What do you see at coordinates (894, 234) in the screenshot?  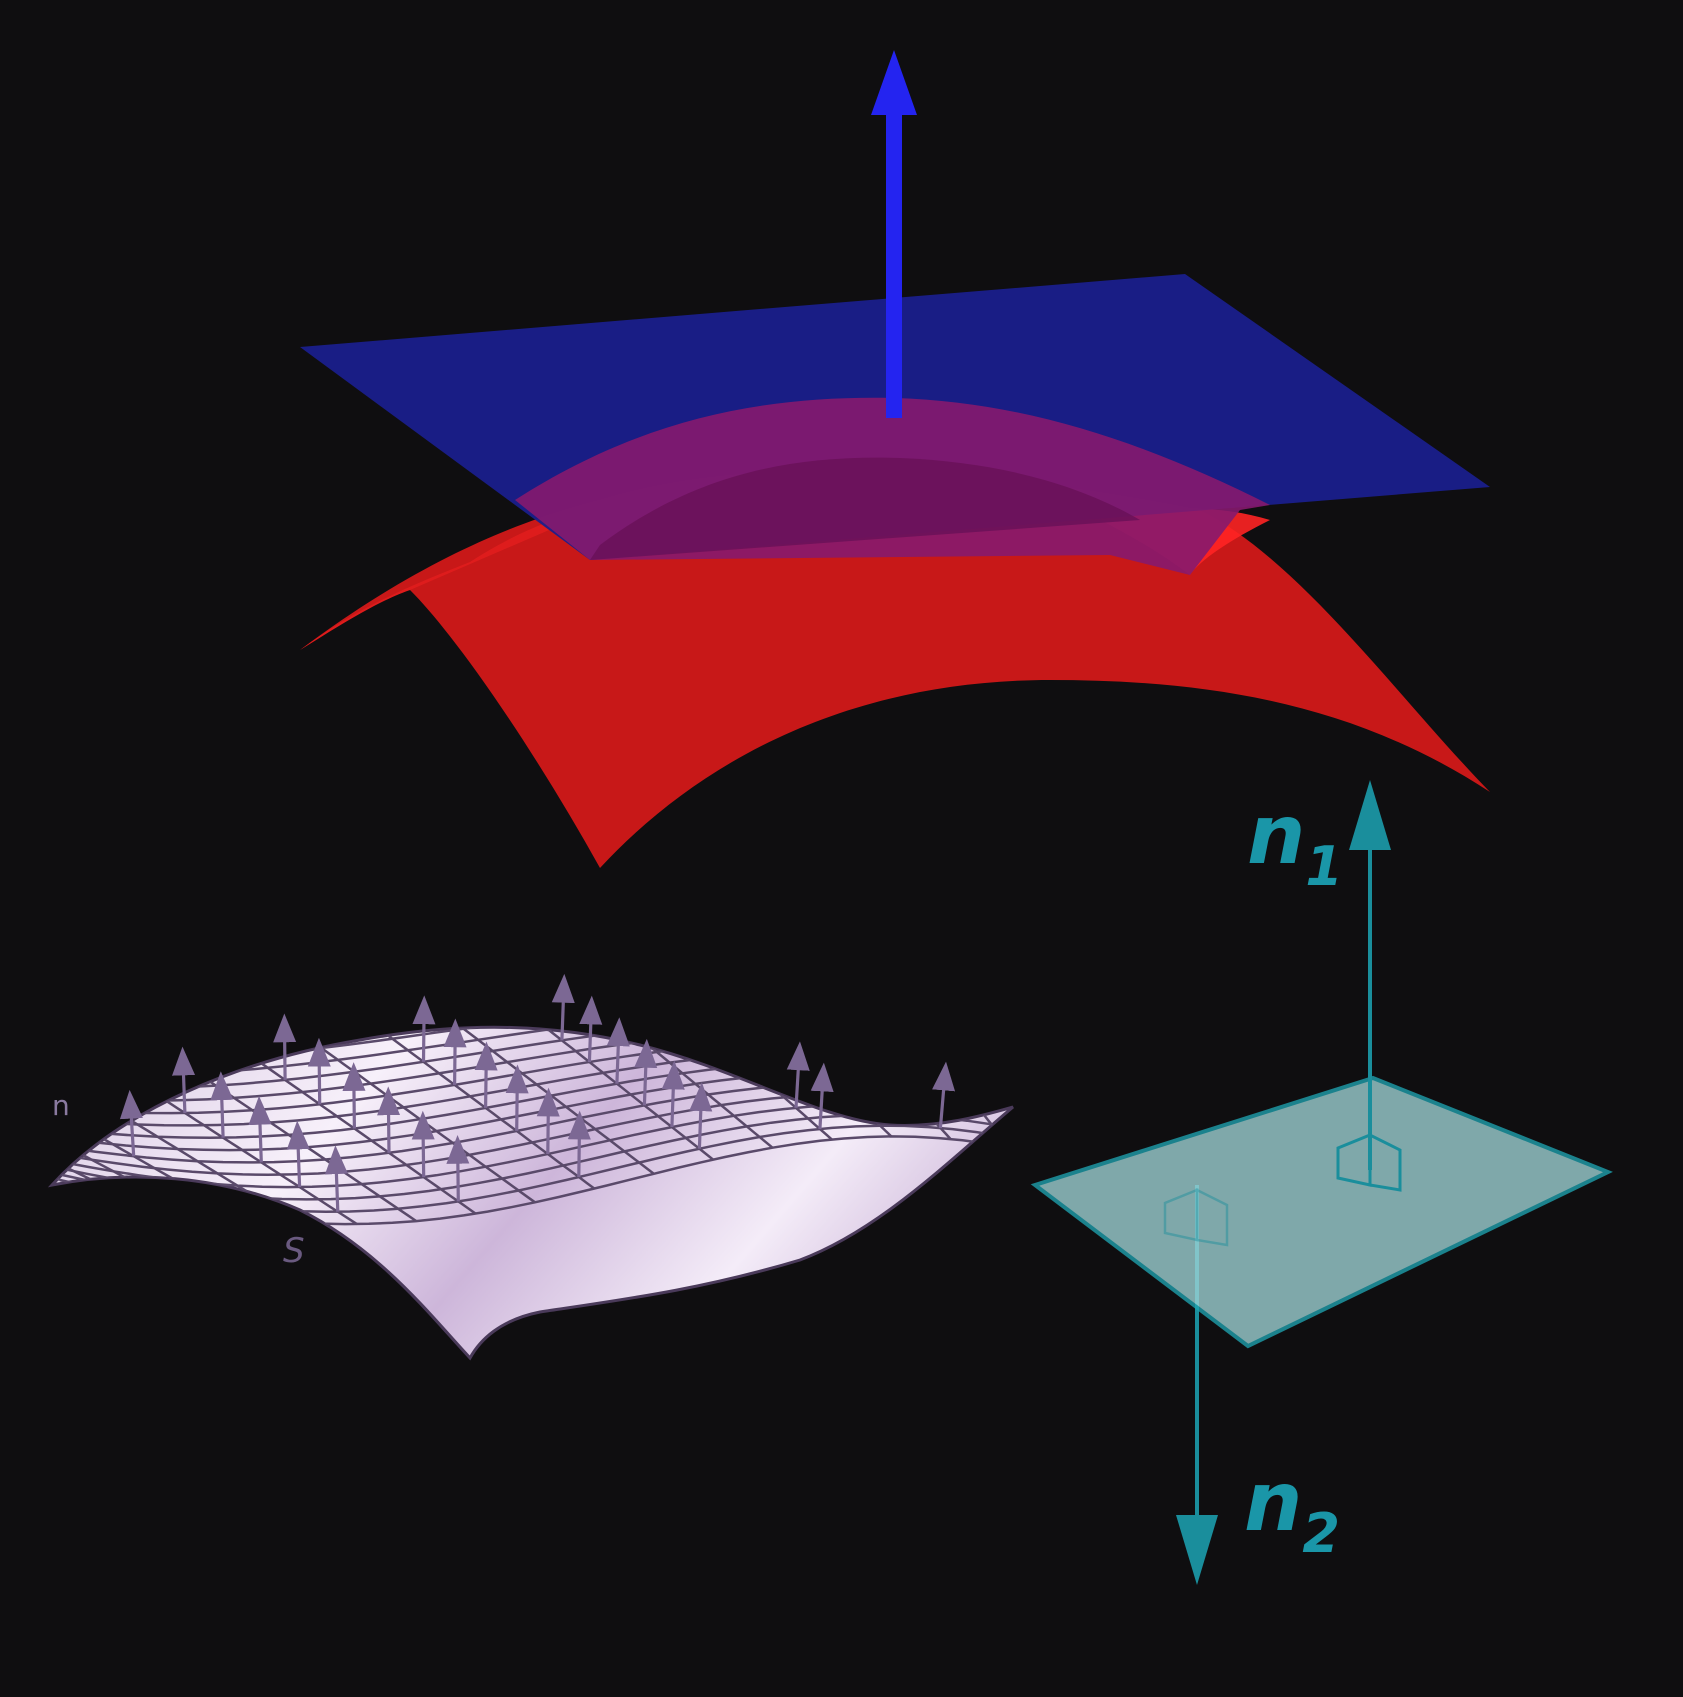 I see `normal-vector-arrow` at bounding box center [894, 234].